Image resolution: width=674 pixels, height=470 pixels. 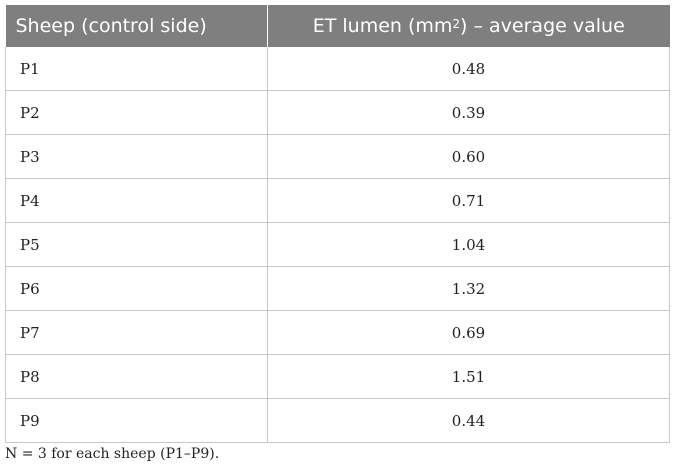 What do you see at coordinates (136, 200) in the screenshot?
I see `cell-sheep: P4` at bounding box center [136, 200].